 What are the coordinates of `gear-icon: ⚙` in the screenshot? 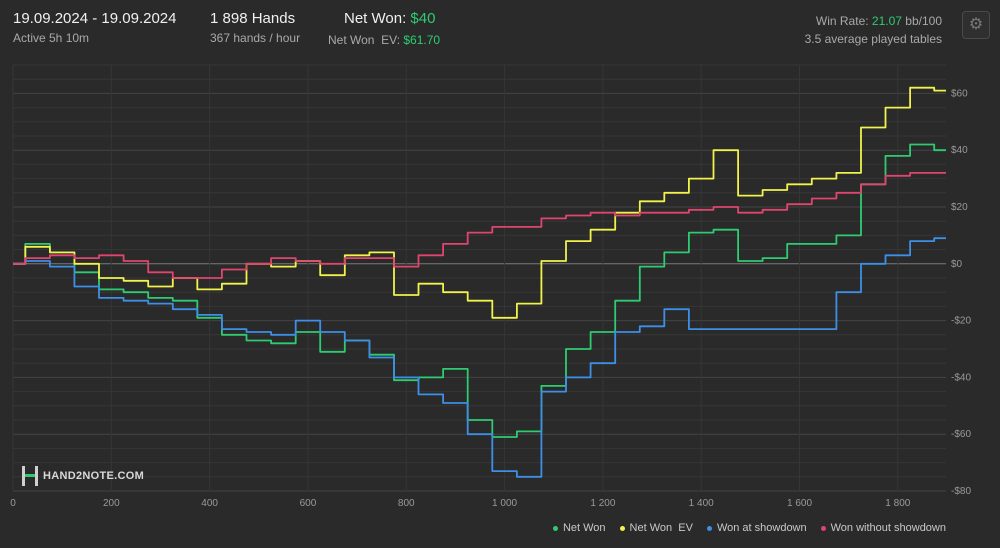 It's located at (976, 24).